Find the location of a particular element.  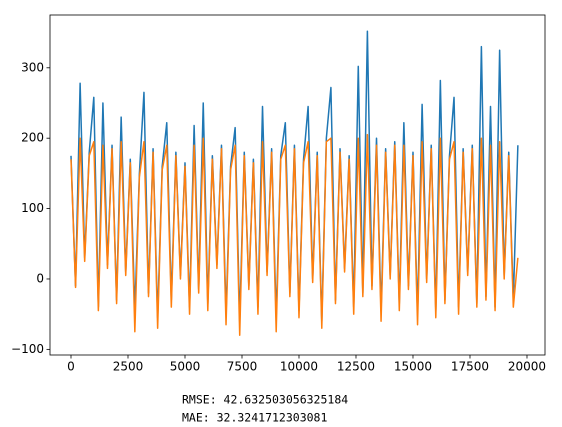

x-tick-label: 5000 is located at coordinates (185, 367).